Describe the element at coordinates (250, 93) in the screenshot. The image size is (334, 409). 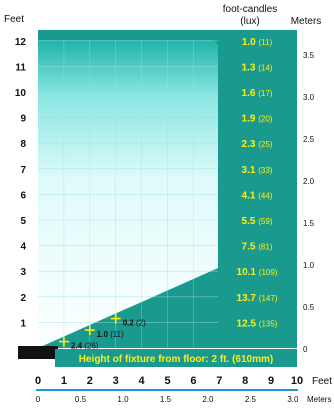
I see `fc-value: 1.6` at that location.